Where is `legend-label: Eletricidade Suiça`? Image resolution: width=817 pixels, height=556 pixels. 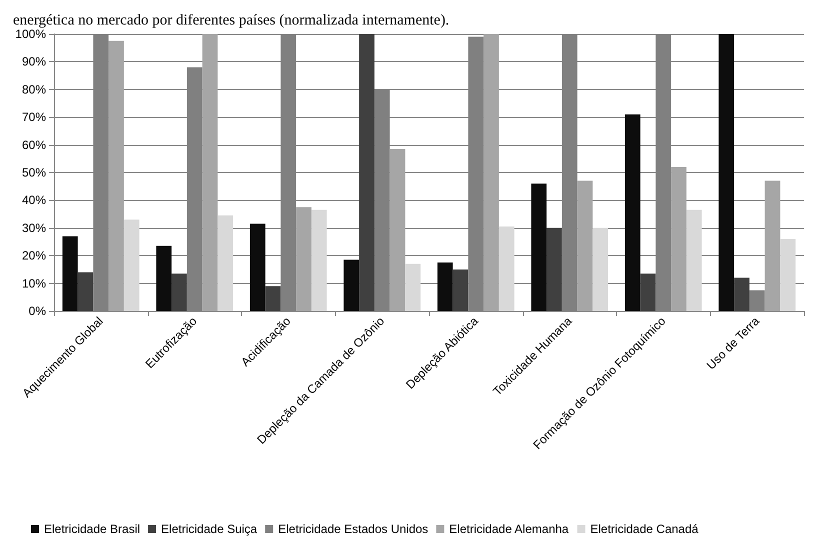 legend-label: Eletricidade Suiça is located at coordinates (209, 529).